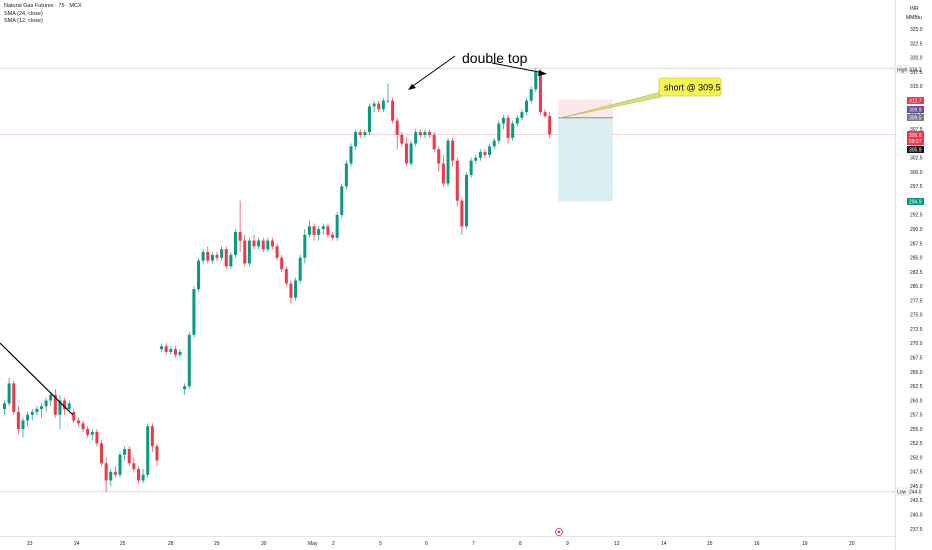 This screenshot has height=550, width=932. I want to click on y-tick-label: 255.0, so click(916, 430).